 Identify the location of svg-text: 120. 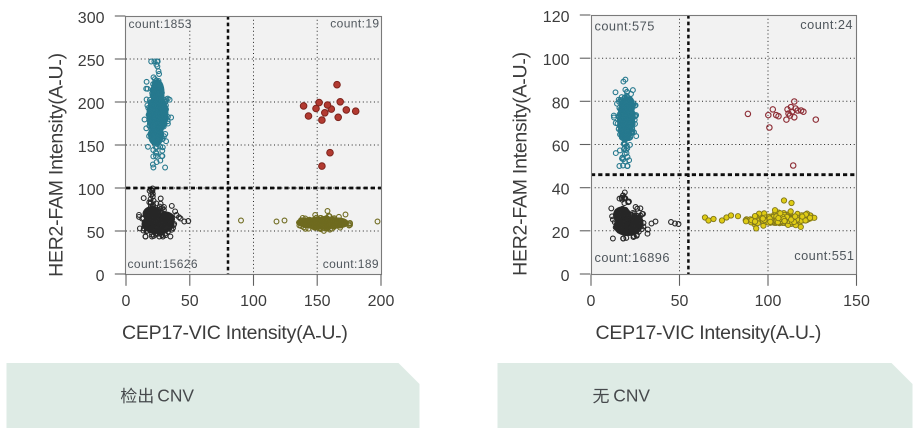
(556, 17).